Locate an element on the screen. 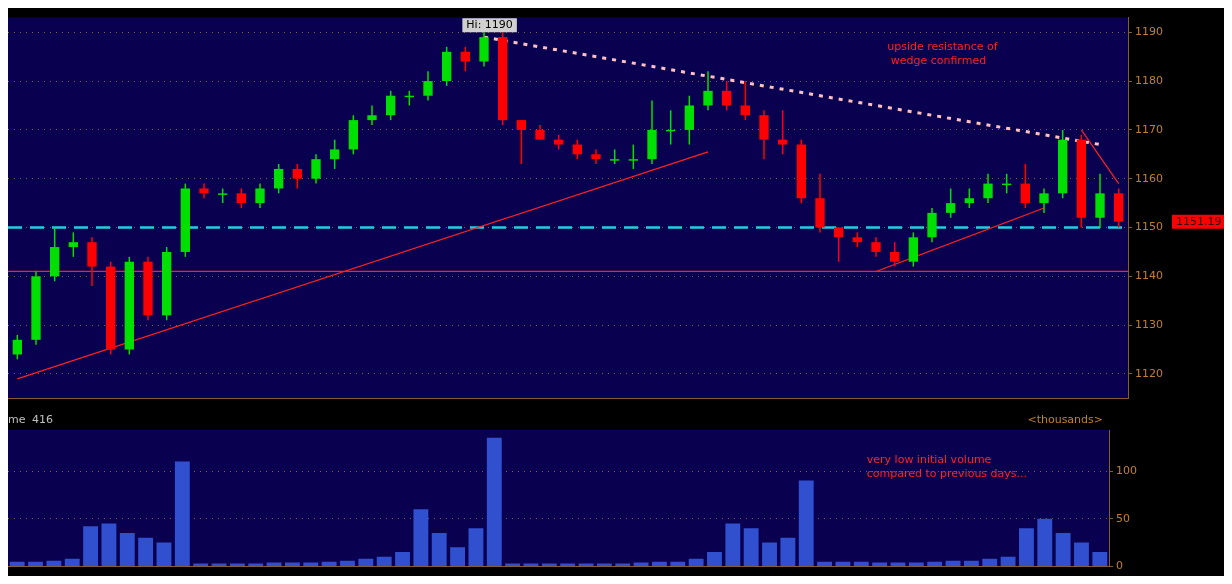 Image resolution: width=1232 pixels, height=584 pixels. text: 416 is located at coordinates (42, 419).